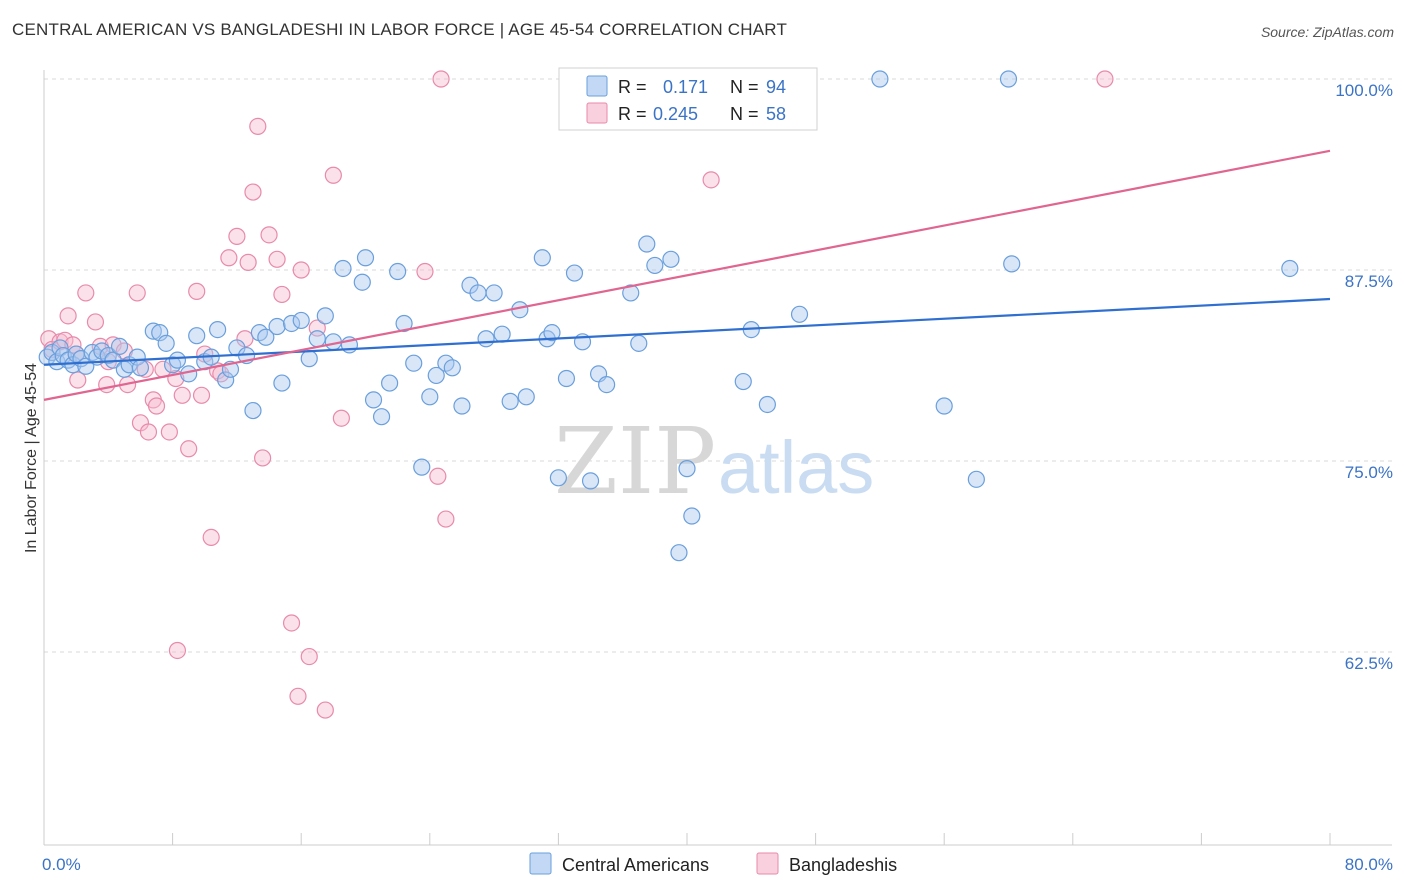 The width and height of the screenshot is (1406, 892). I want to click on legend-r-label-blue: R =, so click(632, 87).